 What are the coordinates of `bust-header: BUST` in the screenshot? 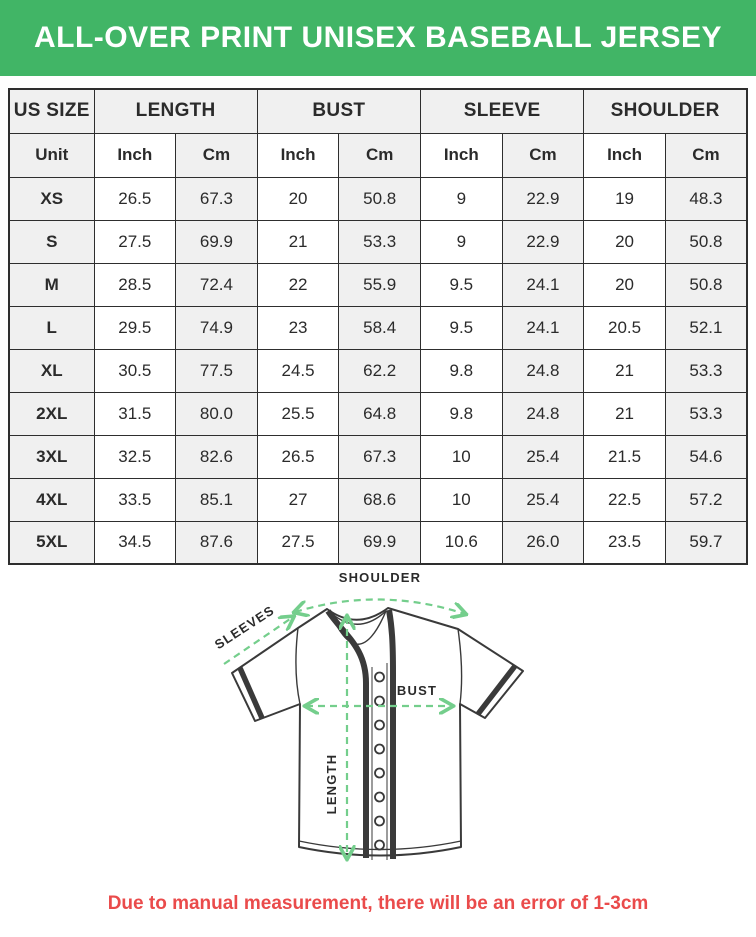 It's located at (339, 111).